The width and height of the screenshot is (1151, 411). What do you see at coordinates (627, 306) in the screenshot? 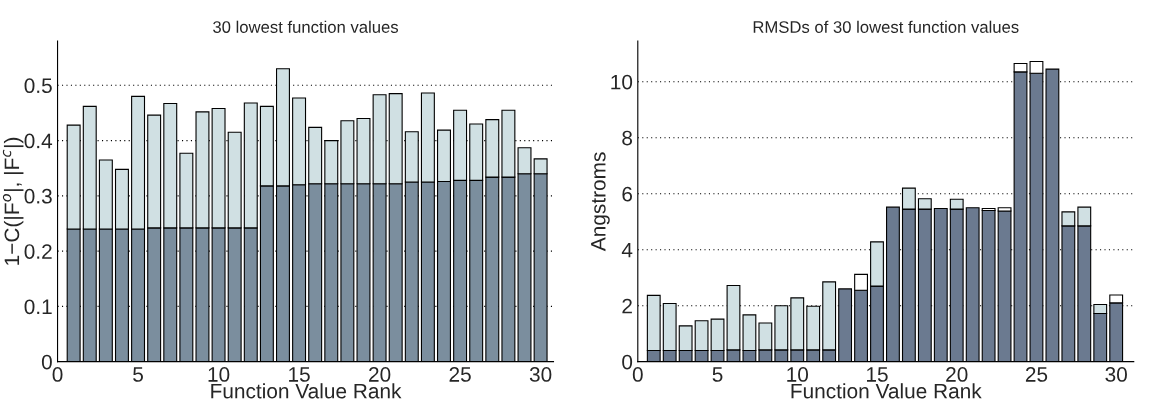
I see `y-tick-label: 2` at bounding box center [627, 306].